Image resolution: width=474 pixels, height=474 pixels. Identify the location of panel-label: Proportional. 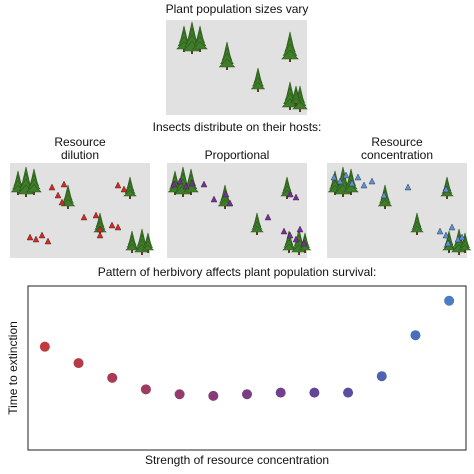
(237, 155).